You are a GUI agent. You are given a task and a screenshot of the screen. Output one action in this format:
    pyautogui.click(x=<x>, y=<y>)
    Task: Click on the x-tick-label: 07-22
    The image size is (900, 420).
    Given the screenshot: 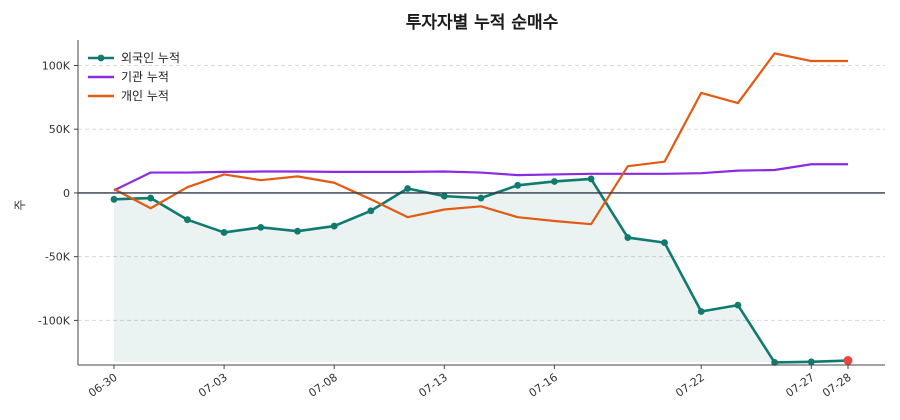 What is the action you would take?
    pyautogui.click(x=690, y=385)
    